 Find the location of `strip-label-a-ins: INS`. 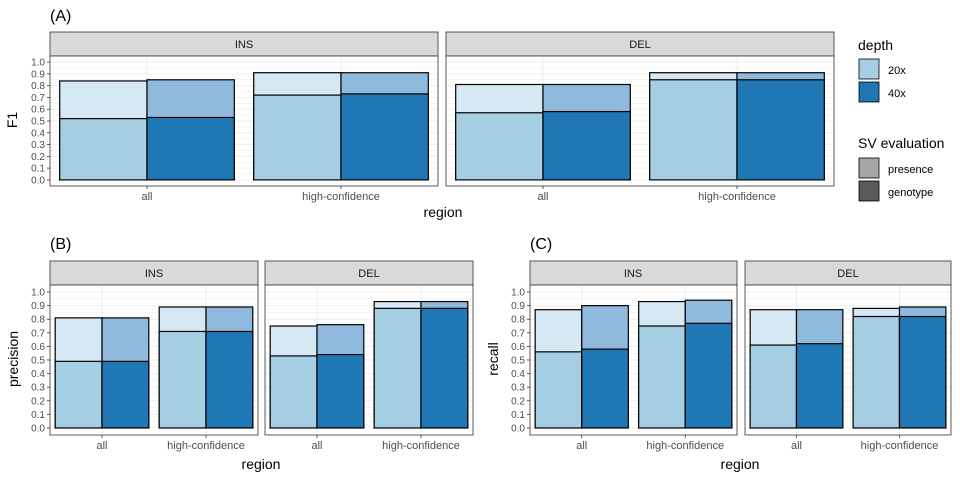

strip-label-a-ins: INS is located at coordinates (244, 45).